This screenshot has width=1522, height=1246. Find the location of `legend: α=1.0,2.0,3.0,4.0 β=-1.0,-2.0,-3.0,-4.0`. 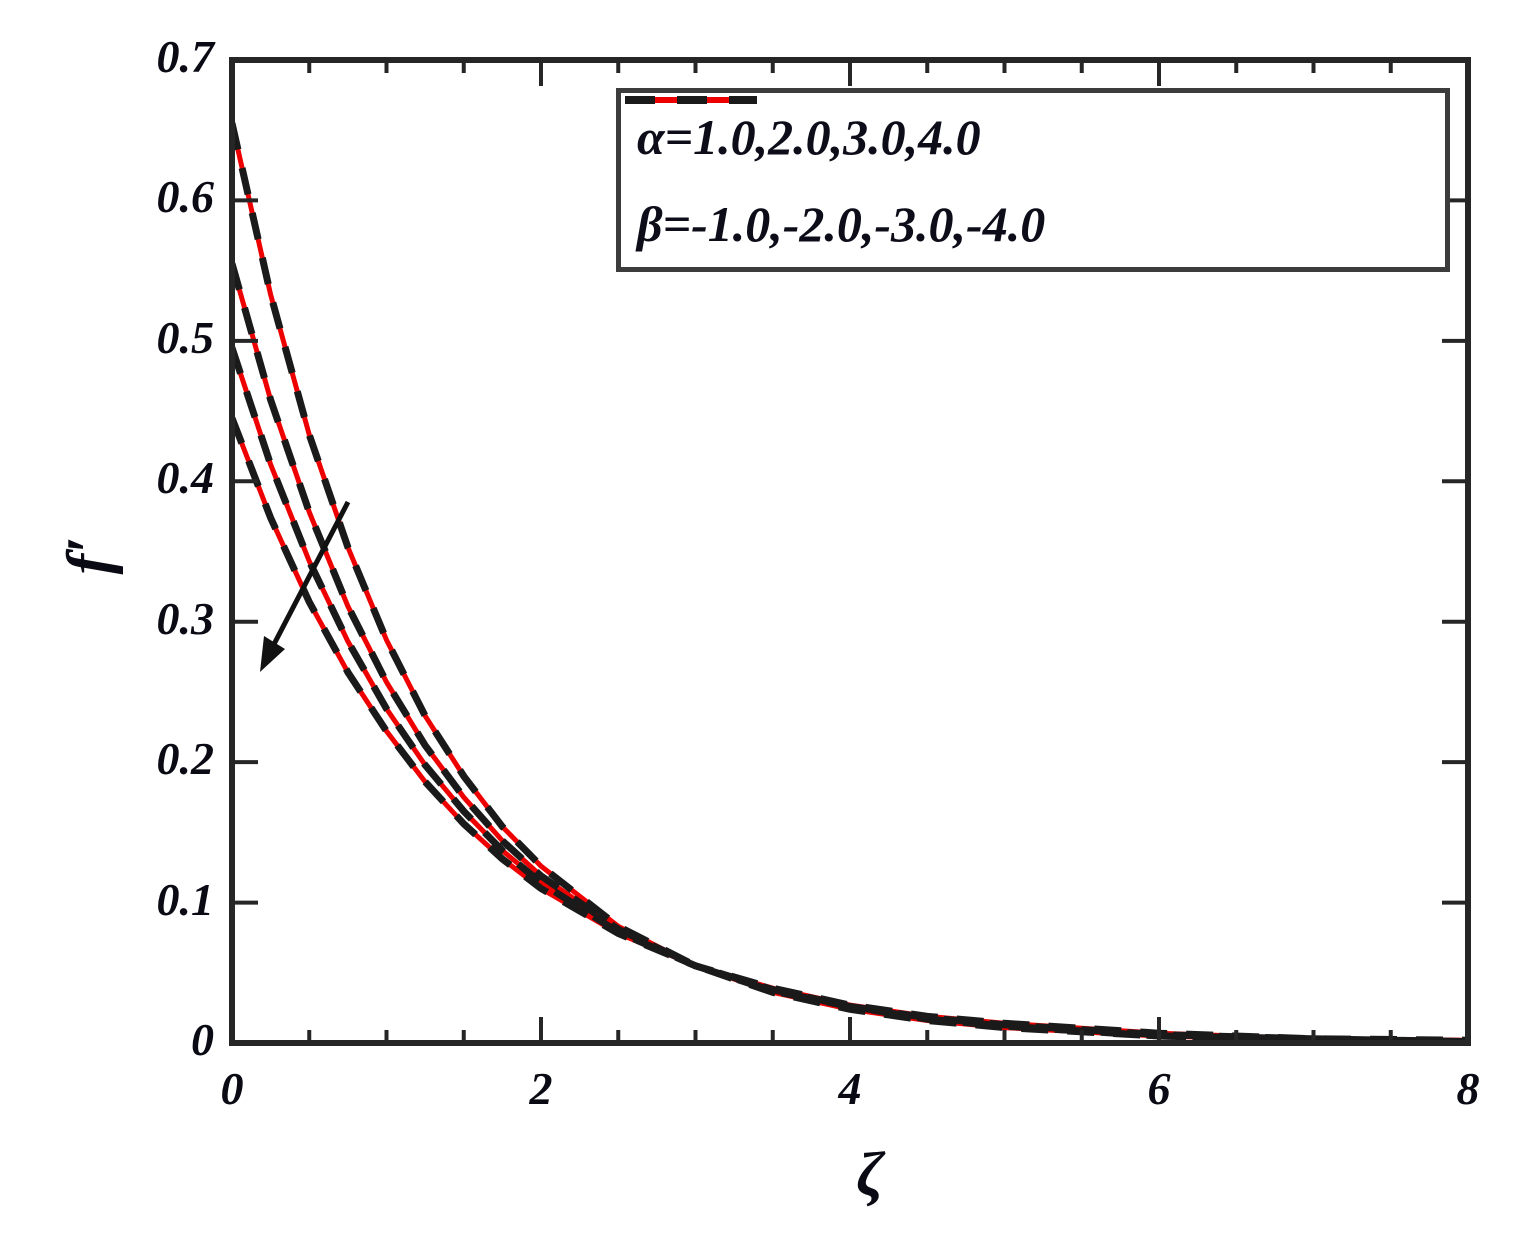

legend: α=1.0,2.0,3.0,4.0 β=-1.0,-2.0,-3.0,-4.0 is located at coordinates (1033, 180).